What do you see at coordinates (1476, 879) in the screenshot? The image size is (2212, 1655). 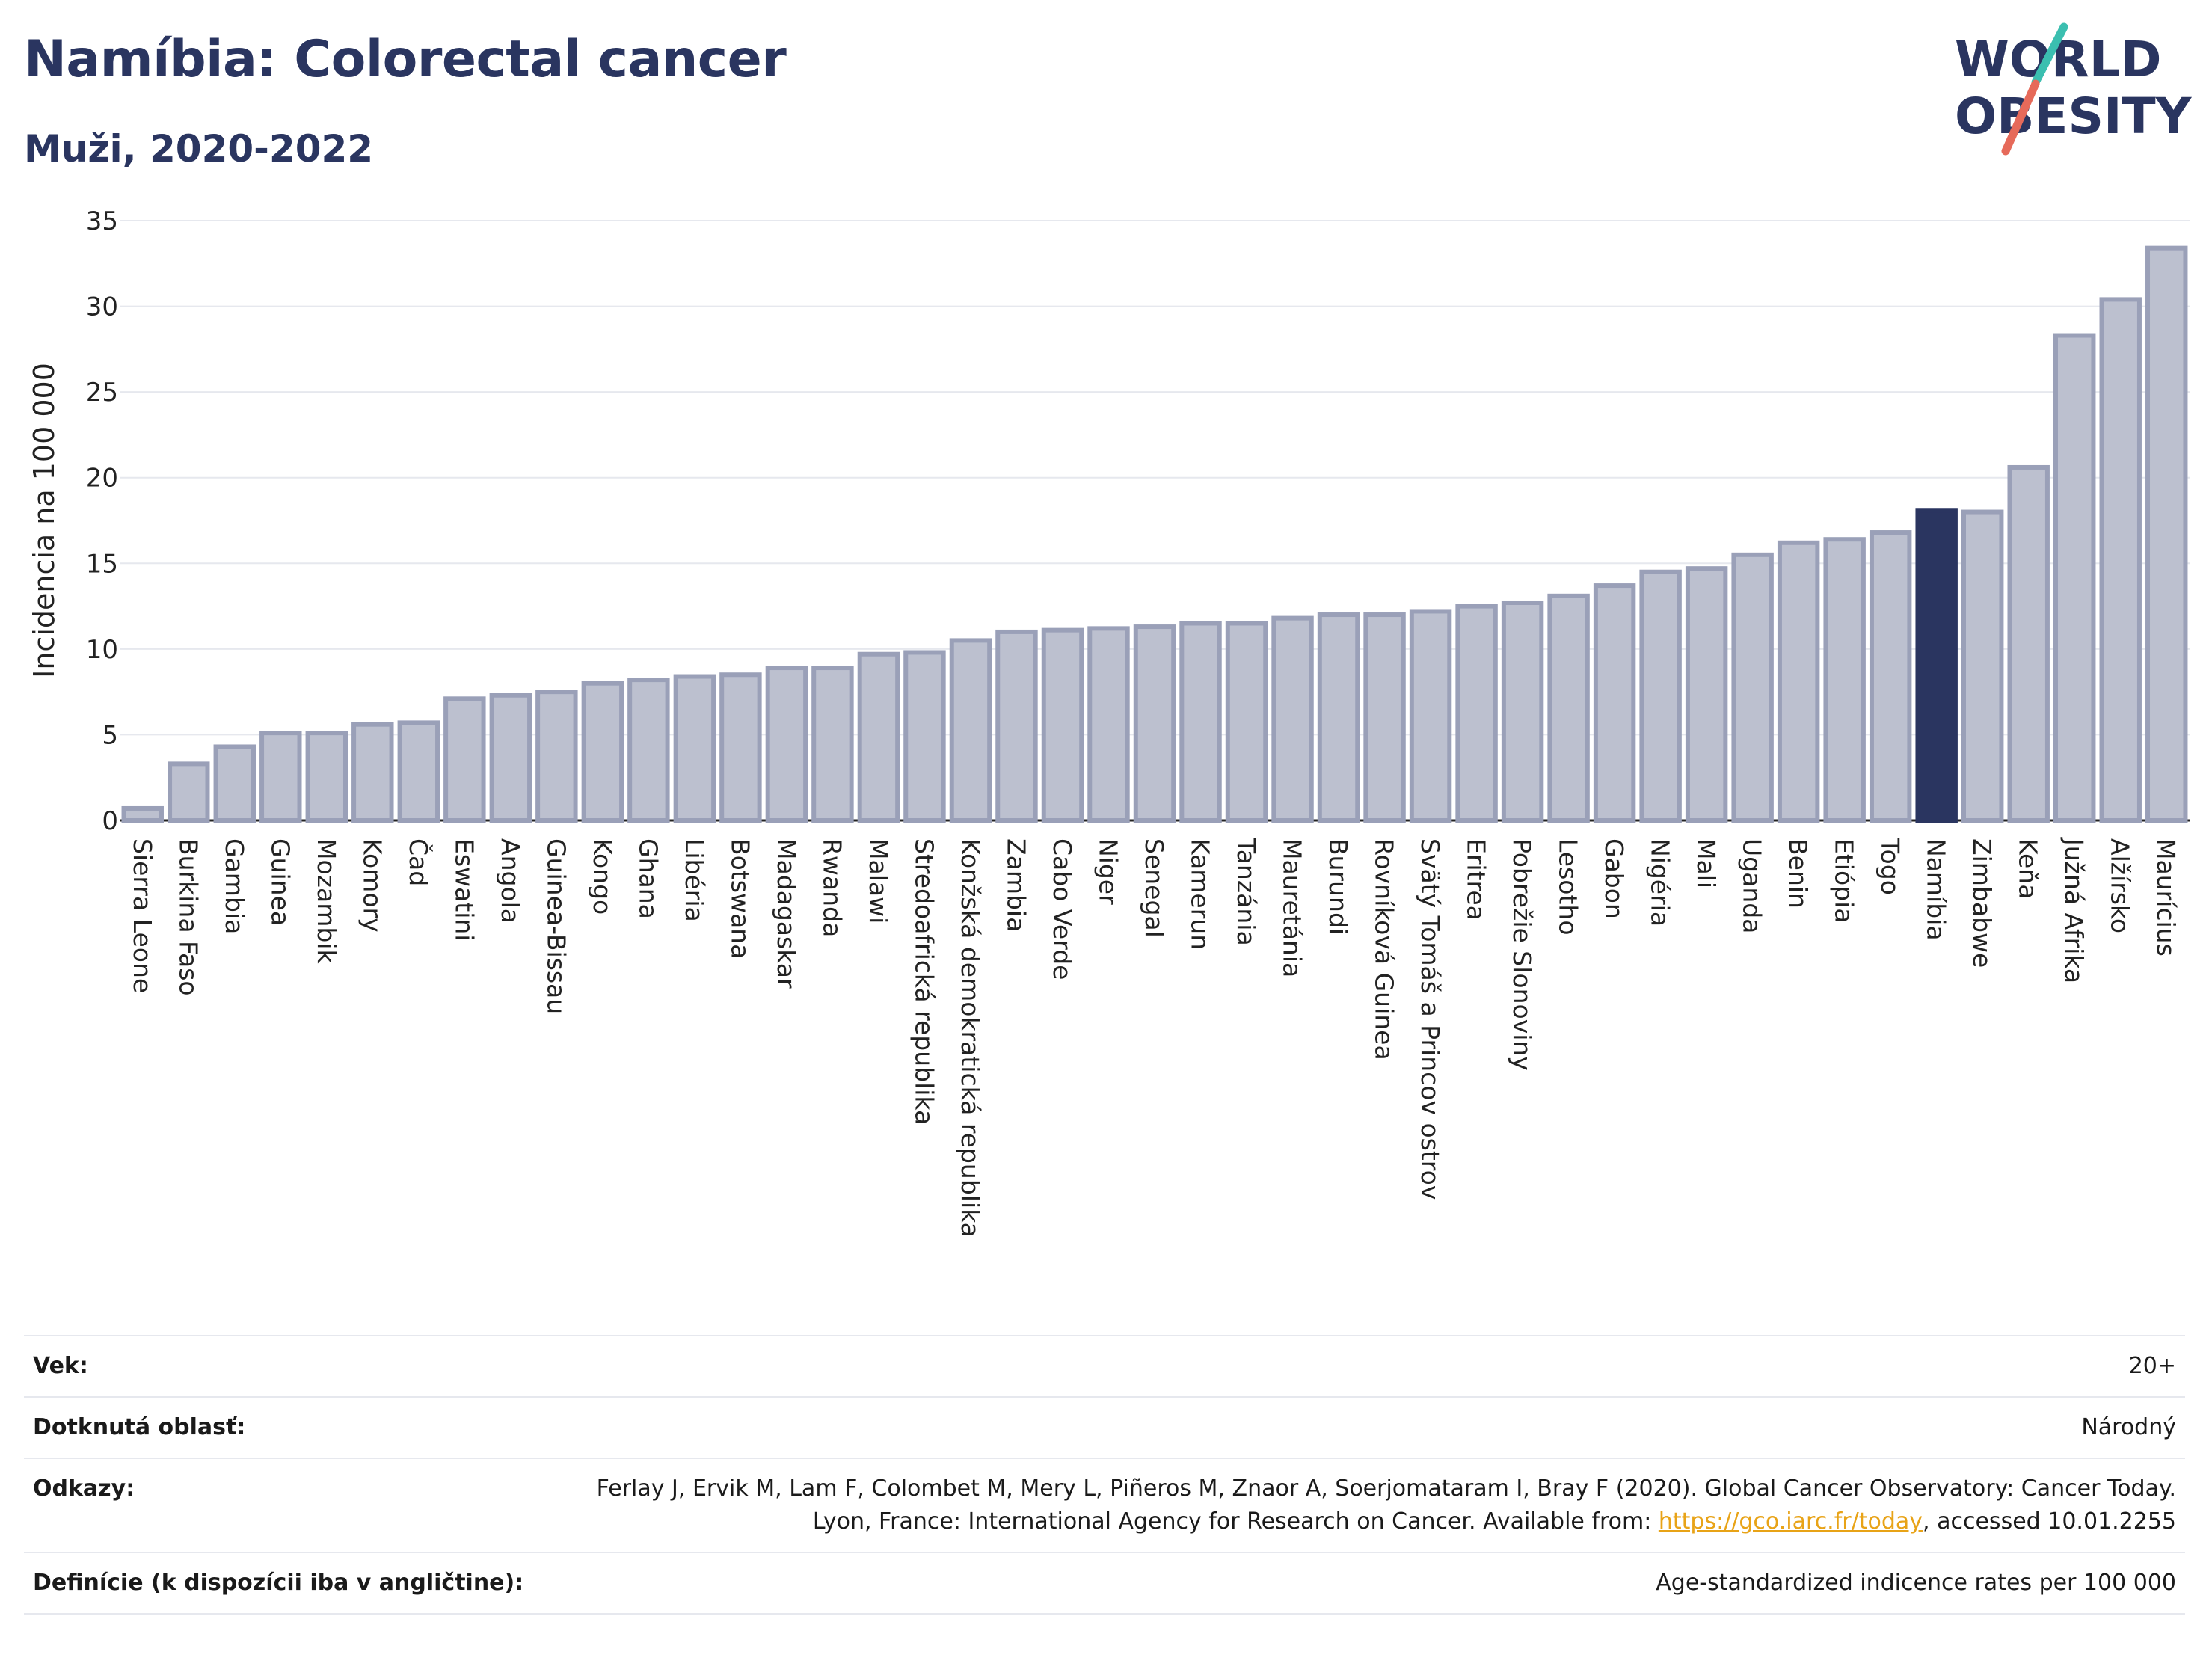 I see `x-category-label: Eritrea` at bounding box center [1476, 879].